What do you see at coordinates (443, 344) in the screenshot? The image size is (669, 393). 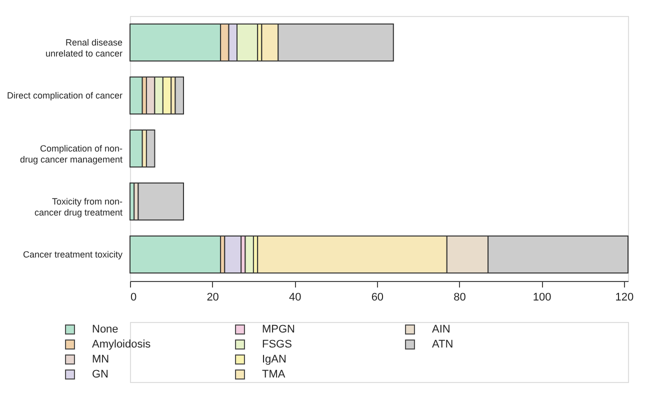 I see `legend-label: ATN` at bounding box center [443, 344].